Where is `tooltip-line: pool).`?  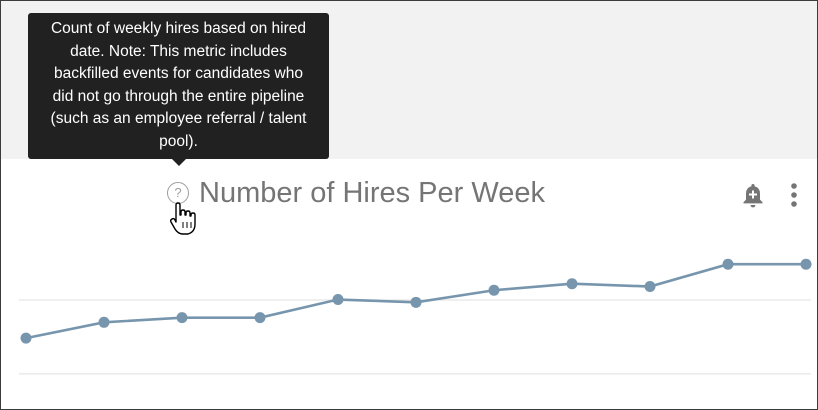
tooltip-line: pool). is located at coordinates (178, 141).